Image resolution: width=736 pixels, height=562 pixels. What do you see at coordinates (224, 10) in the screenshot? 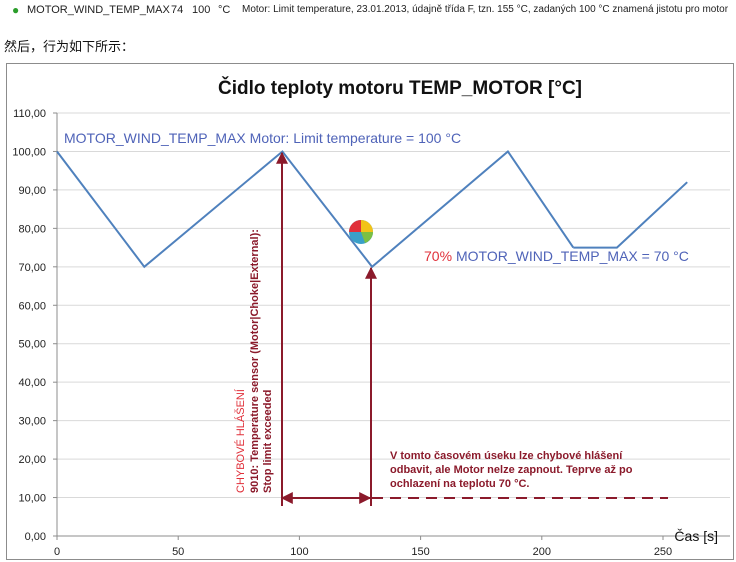
I see `parameter-unit: °C` at bounding box center [224, 10].